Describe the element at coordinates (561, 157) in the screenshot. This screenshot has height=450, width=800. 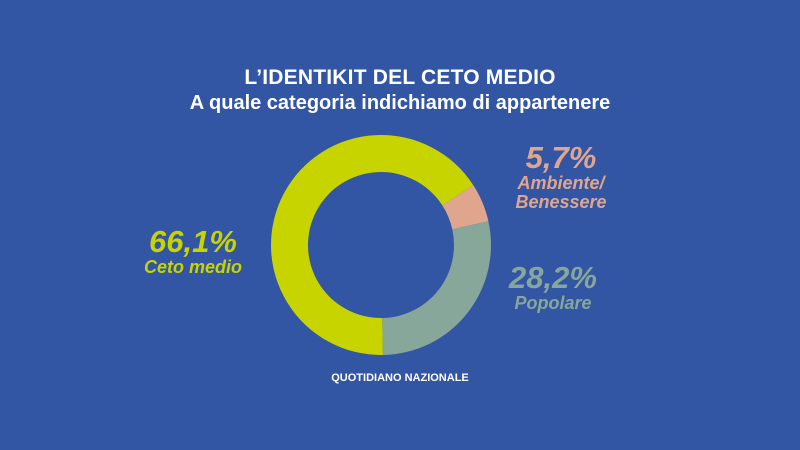
I see `label-ambiente-value: 5,7%` at that location.